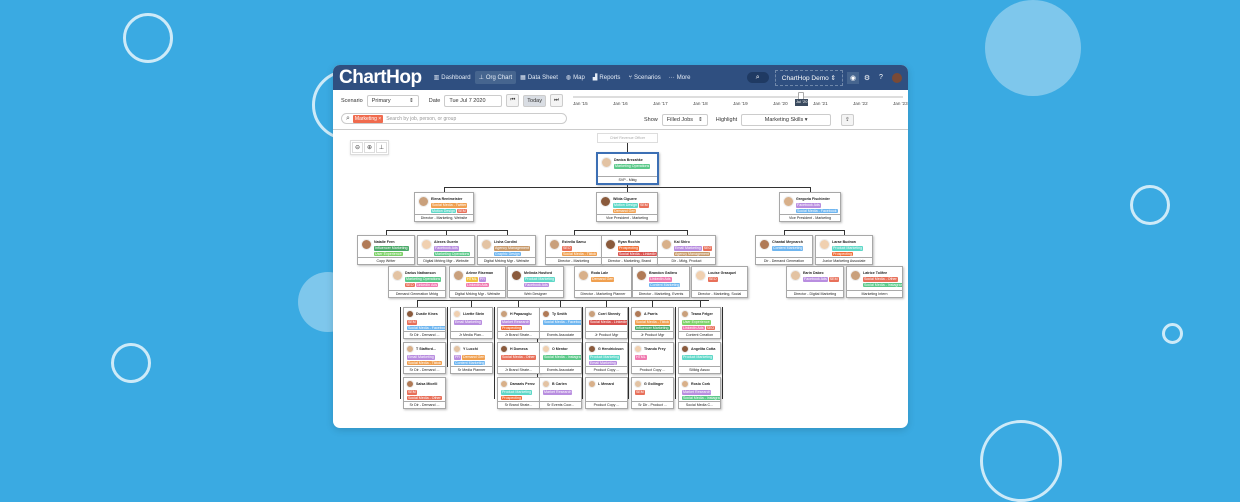 This screenshot has height=502, width=1240. I want to click on show-select: Filled Jobs ⇕, so click(684, 120).